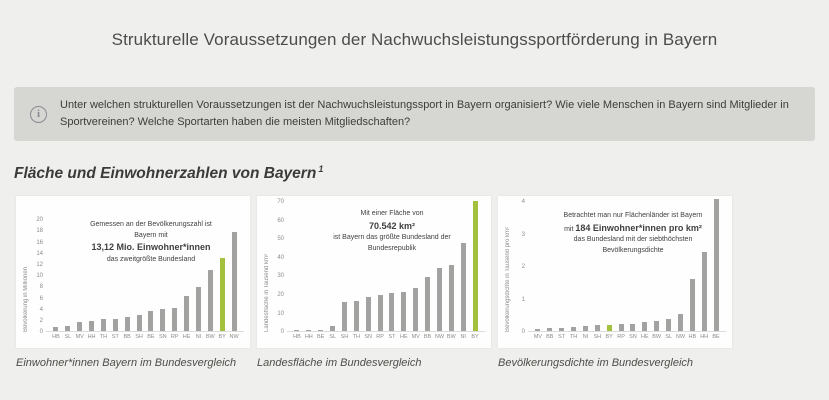 This screenshot has height=400, width=829. I want to click on y-tick-label: 18, so click(39, 231).